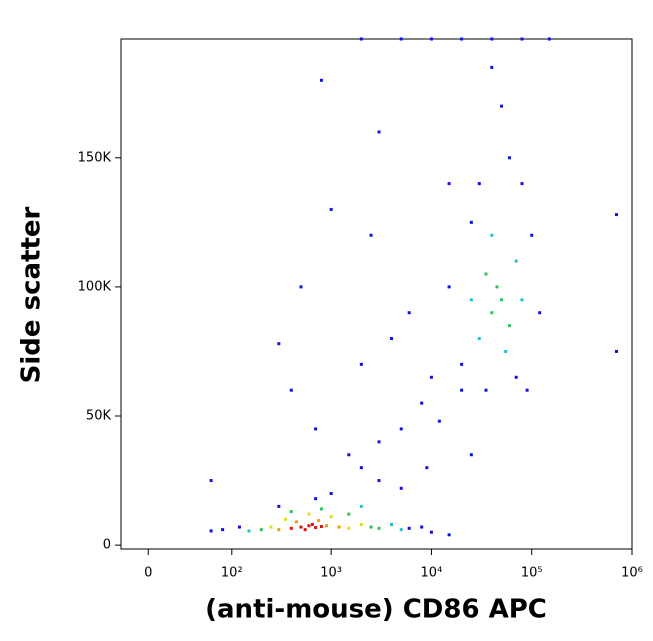 This screenshot has width=653, height=641. Describe the element at coordinates (331, 573) in the screenshot. I see `x-tick-label: 10³` at that location.